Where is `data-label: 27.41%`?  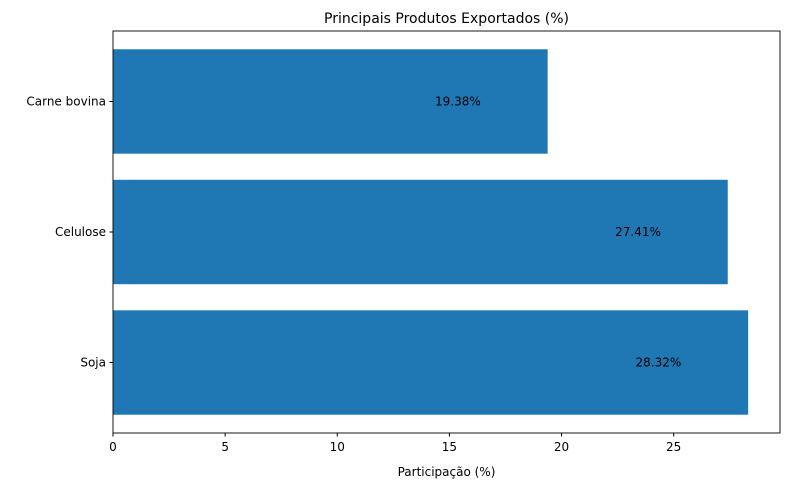 data-label: 27.41% is located at coordinates (638, 232).